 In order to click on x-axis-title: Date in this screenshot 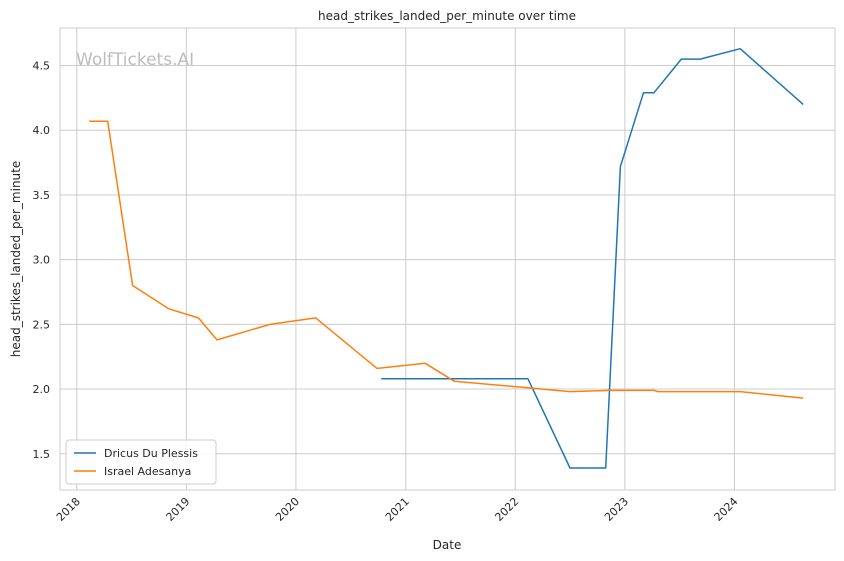, I will do `click(447, 545)`.